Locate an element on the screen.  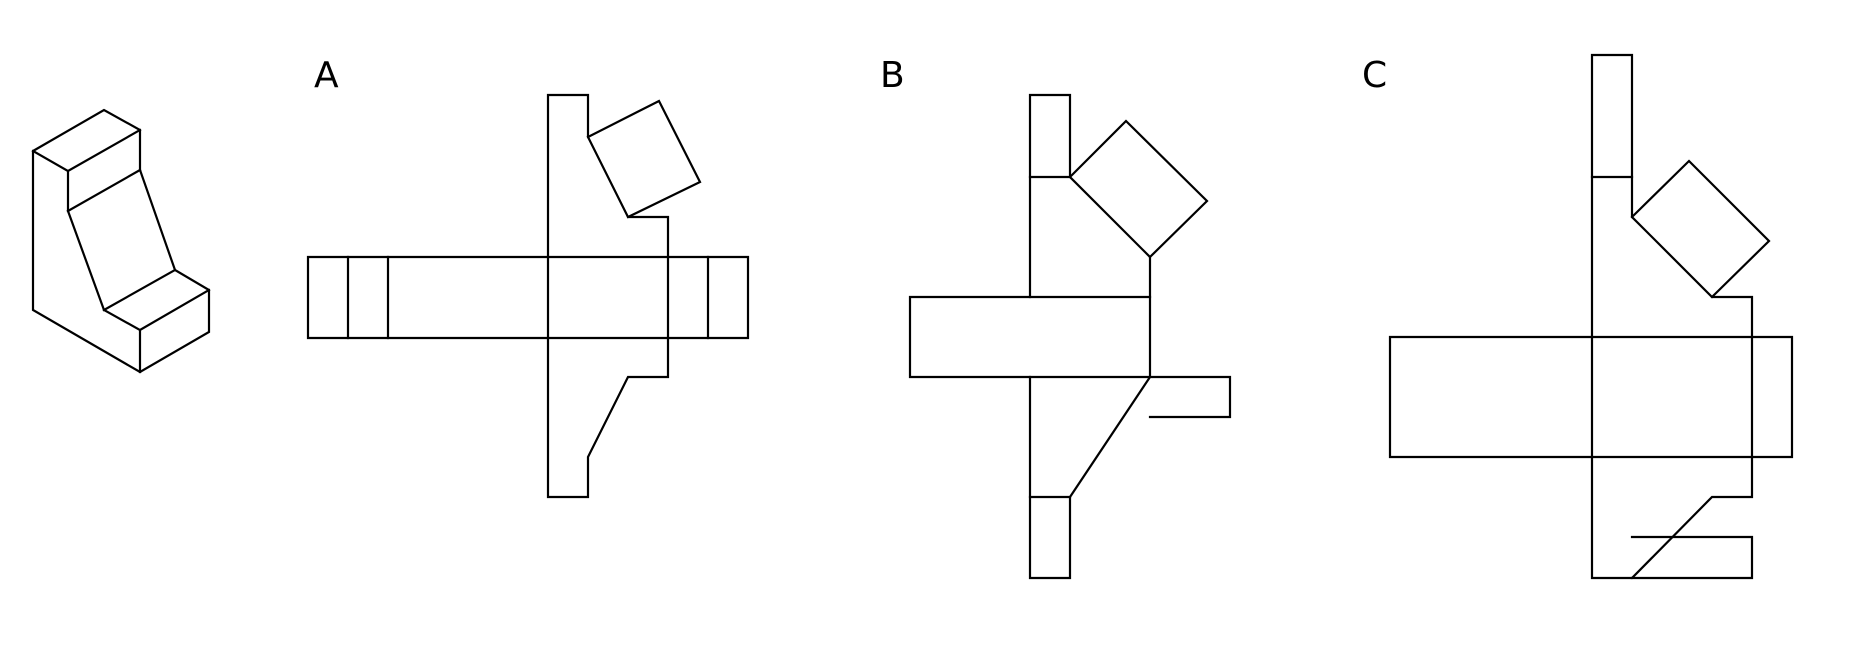
net-b-inner-lines is located at coordinates (1130, 337).